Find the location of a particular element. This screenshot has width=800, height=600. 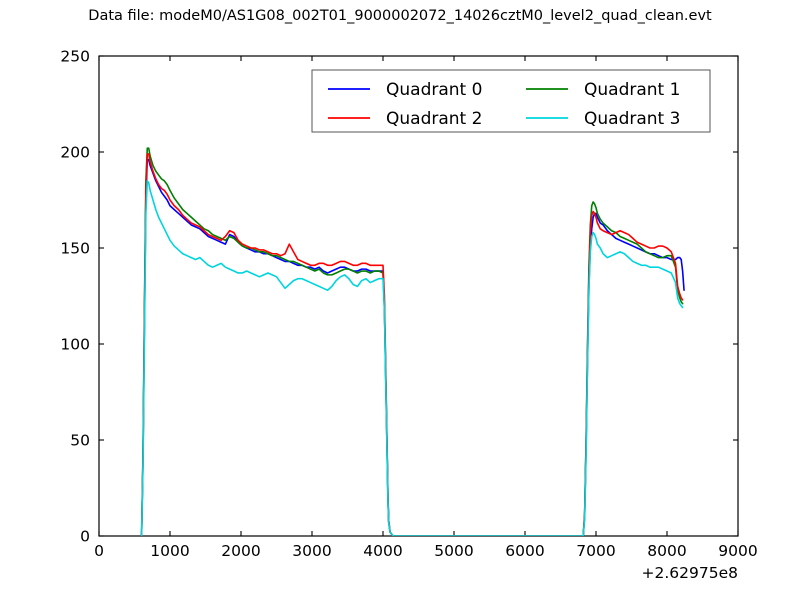

y-axis-tick-labels: 0 50 100 150 200 250 is located at coordinates (75, 297).